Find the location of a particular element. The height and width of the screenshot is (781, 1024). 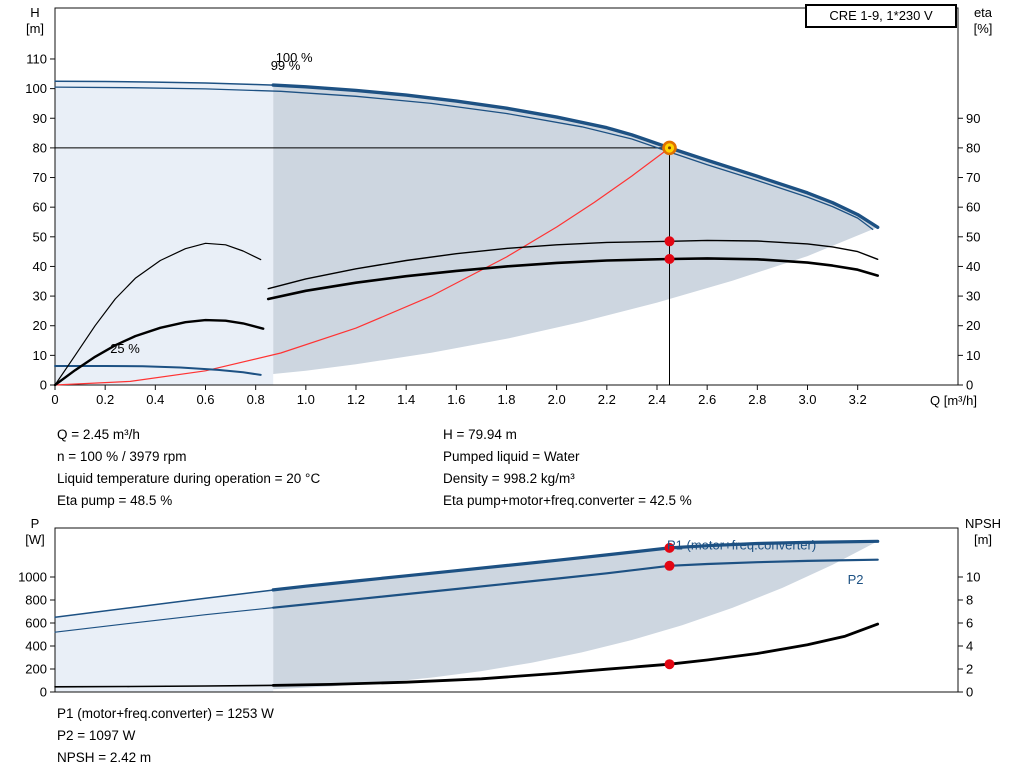

pump-model-badge: CRE 1-9, 1*230 V is located at coordinates (881, 16).